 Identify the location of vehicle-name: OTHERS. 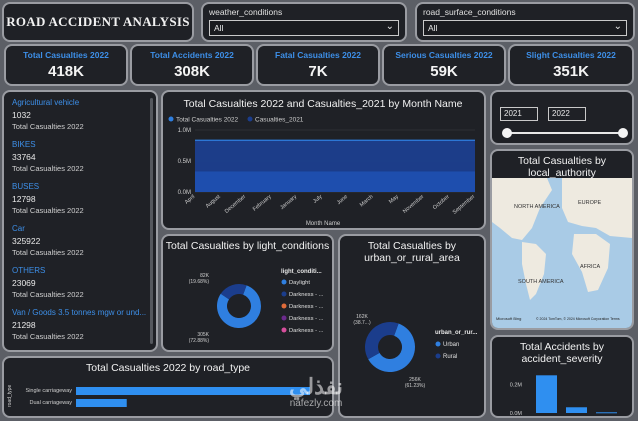
(29, 270).